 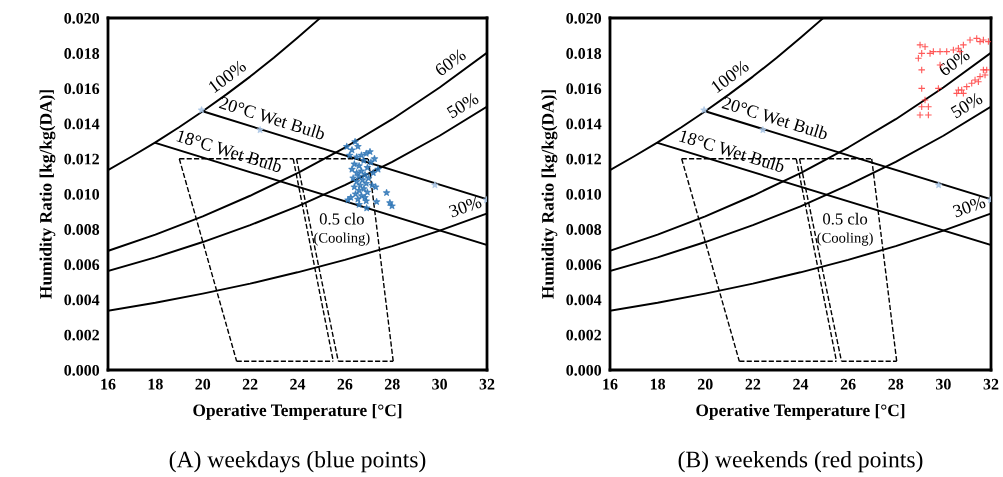 What do you see at coordinates (800, 461) in the screenshot?
I see `text: (B) weekends (red points)` at bounding box center [800, 461].